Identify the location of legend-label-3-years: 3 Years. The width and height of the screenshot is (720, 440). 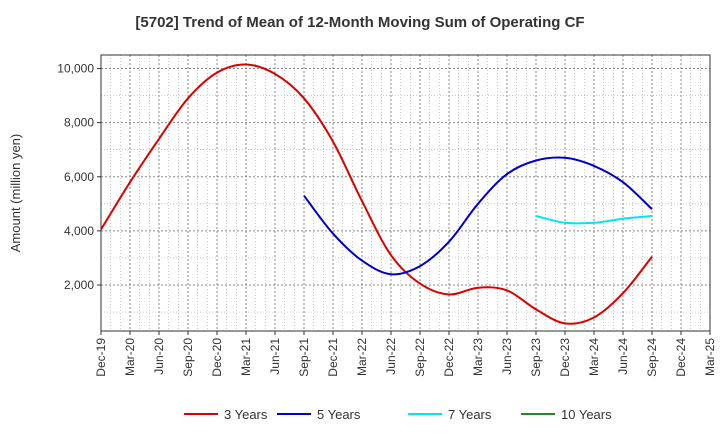
(246, 414).